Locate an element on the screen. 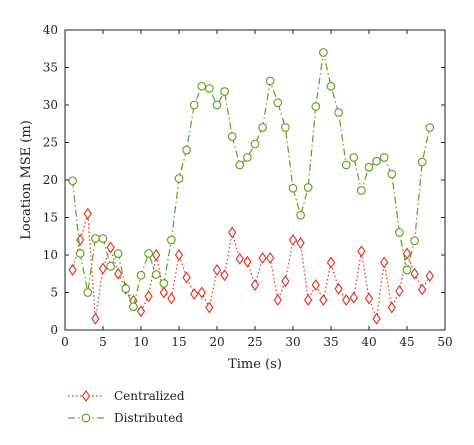 The image size is (474, 445). legend: Centralized Distributed is located at coordinates (126, 407).